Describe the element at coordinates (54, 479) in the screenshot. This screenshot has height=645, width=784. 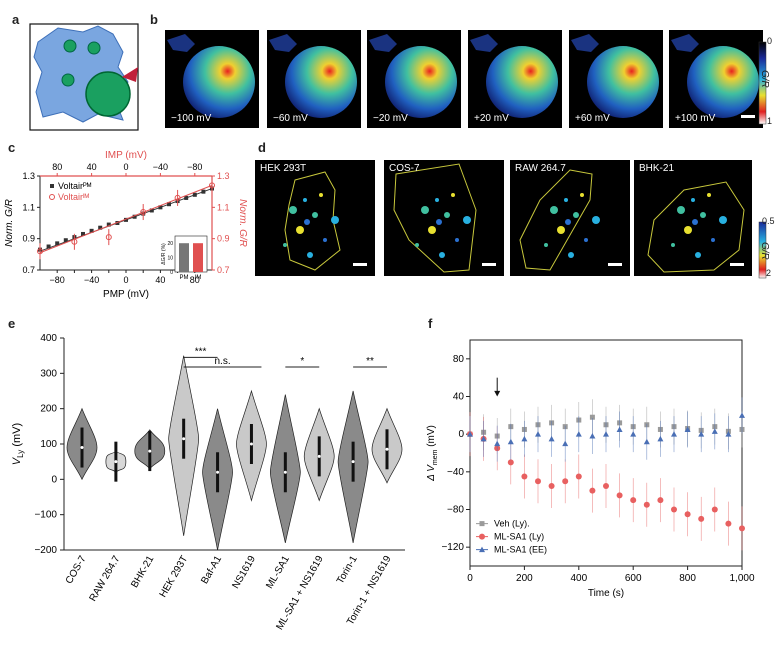
I see `y-tick-label: 0` at that location.